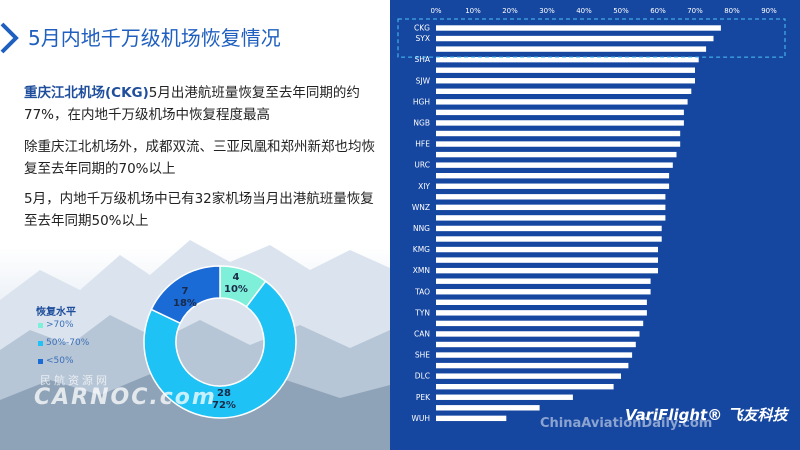 The width and height of the screenshot is (800, 450). I want to click on donut-pct: 72%, so click(224, 405).